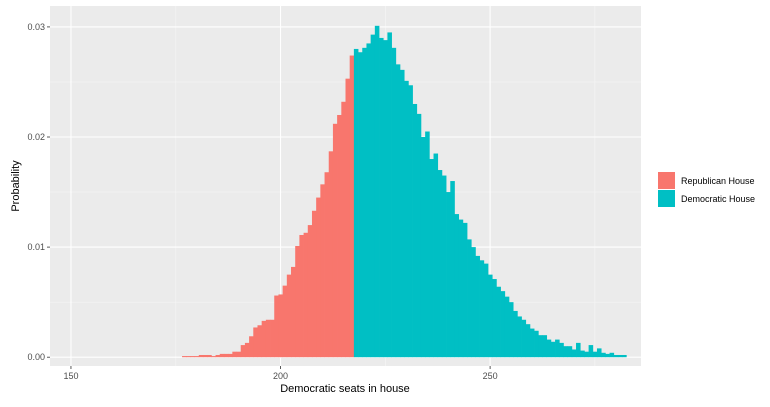 This screenshot has height=407, width=770. Describe the element at coordinates (345, 389) in the screenshot. I see `x-axis-title: Democratic seats in house` at that location.